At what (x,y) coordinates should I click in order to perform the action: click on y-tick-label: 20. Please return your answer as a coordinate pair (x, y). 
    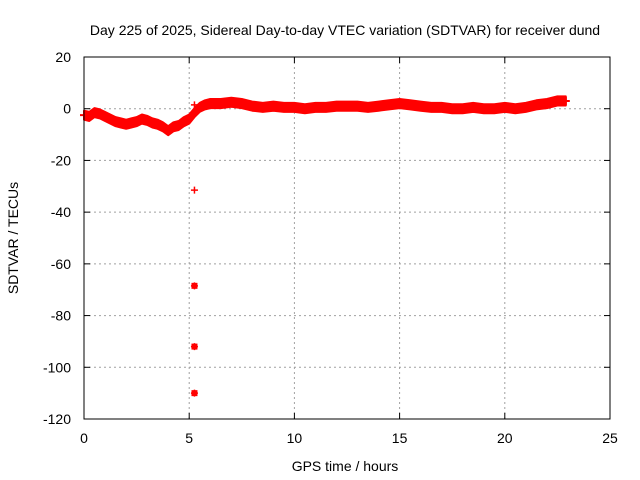
    Looking at the image, I should click on (63, 57).